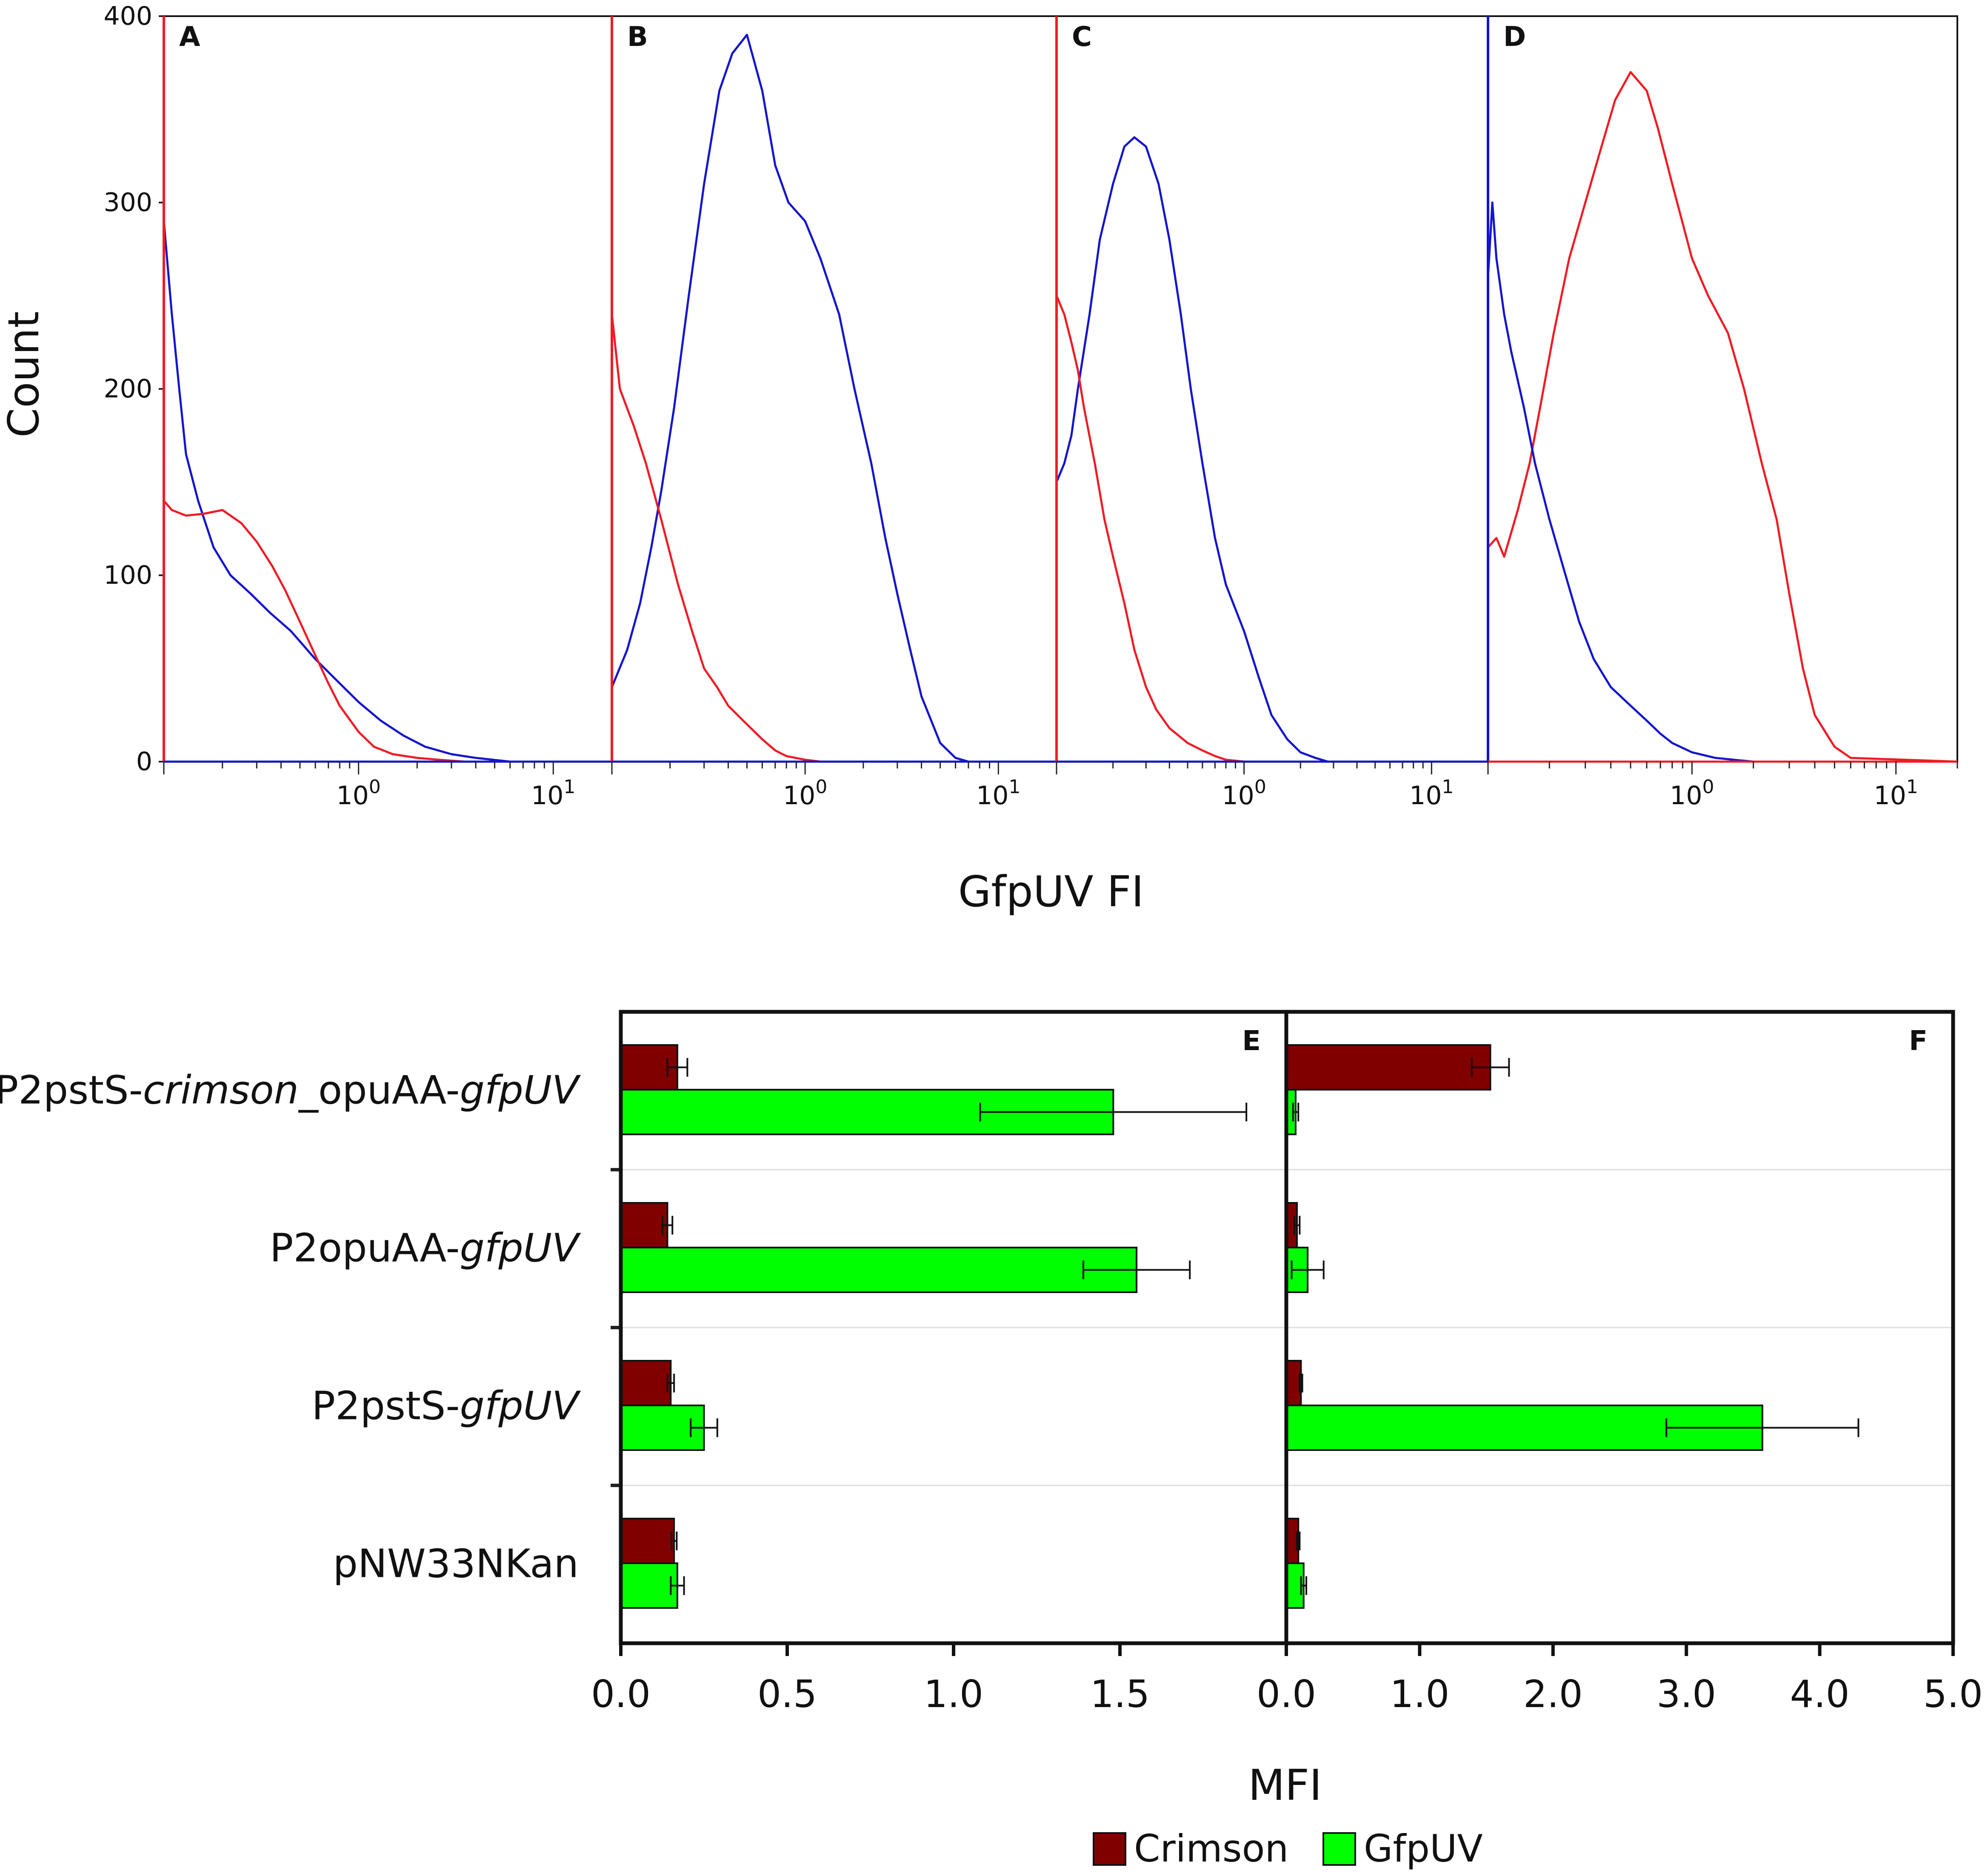  Describe the element at coordinates (127, 203) in the screenshot. I see `y-tick-label: 300` at that location.